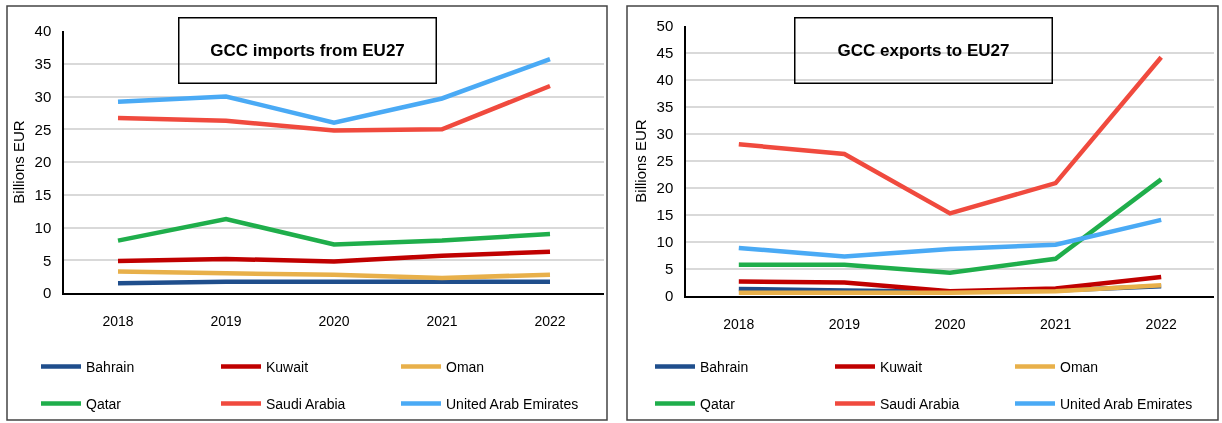  I want to click on y-tick-label: 45, so click(665, 53).